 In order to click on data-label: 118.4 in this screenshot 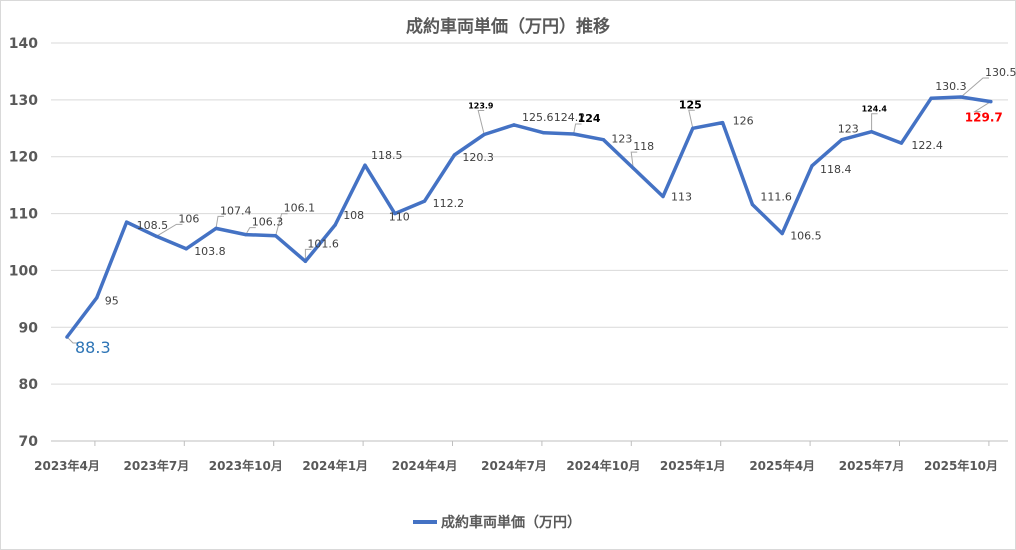, I will do `click(836, 169)`.